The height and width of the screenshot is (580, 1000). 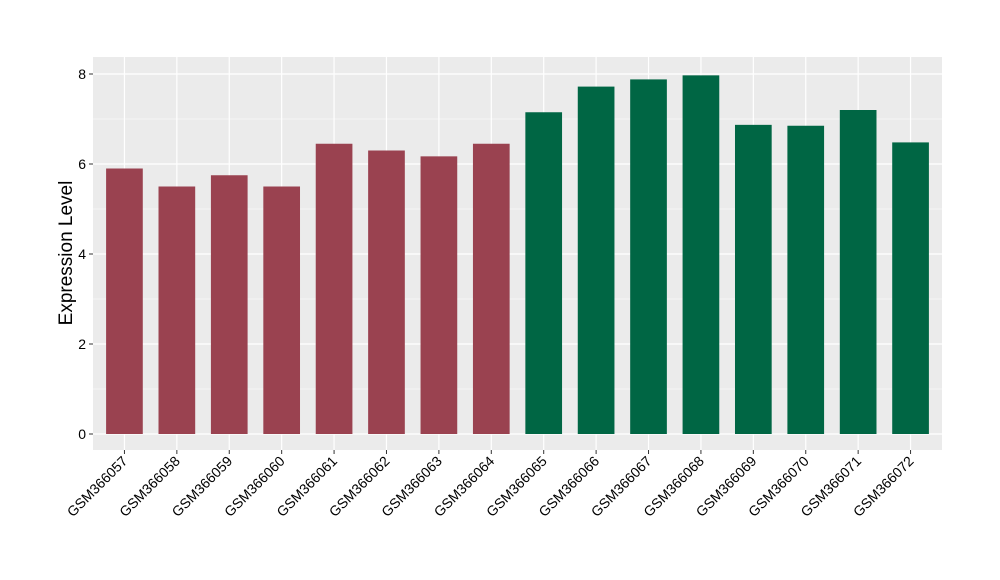 What do you see at coordinates (82, 344) in the screenshot?
I see `y-tick-label: 2` at bounding box center [82, 344].